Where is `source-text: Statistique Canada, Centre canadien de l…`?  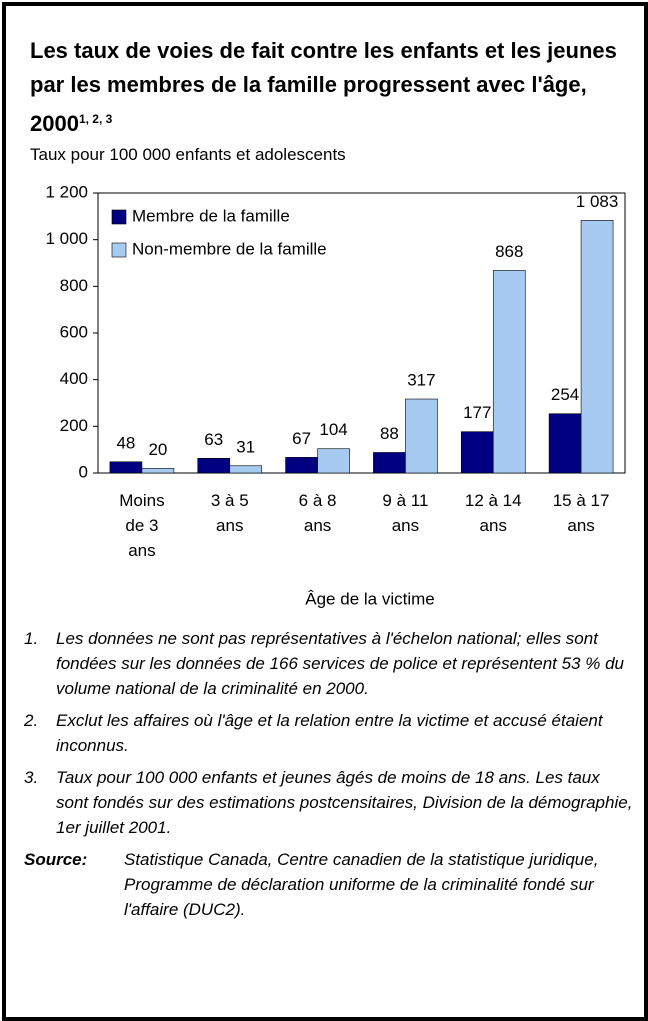
source-text: Statistique Canada, Centre canadien de l… is located at coordinates (361, 884).